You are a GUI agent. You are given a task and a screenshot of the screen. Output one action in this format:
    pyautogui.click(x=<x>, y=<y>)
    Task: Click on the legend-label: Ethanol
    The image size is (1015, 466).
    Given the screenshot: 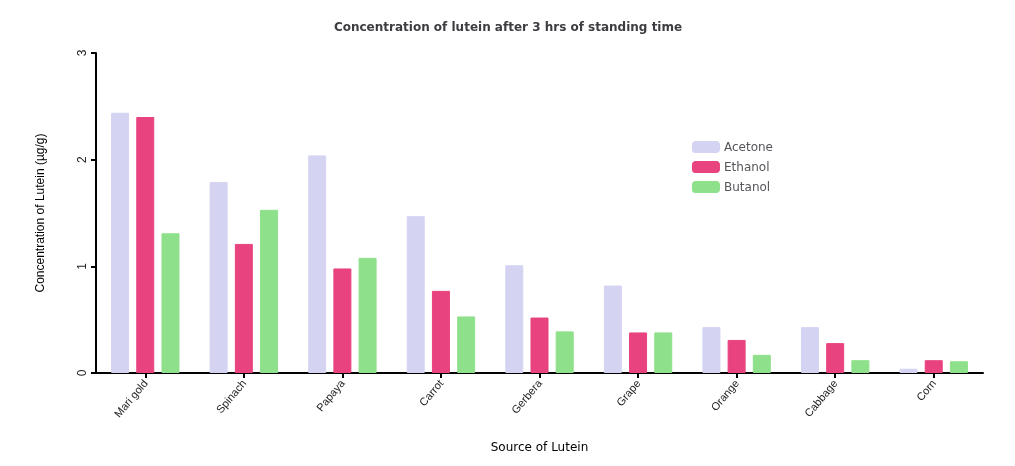 What is the action you would take?
    pyautogui.click(x=746, y=167)
    